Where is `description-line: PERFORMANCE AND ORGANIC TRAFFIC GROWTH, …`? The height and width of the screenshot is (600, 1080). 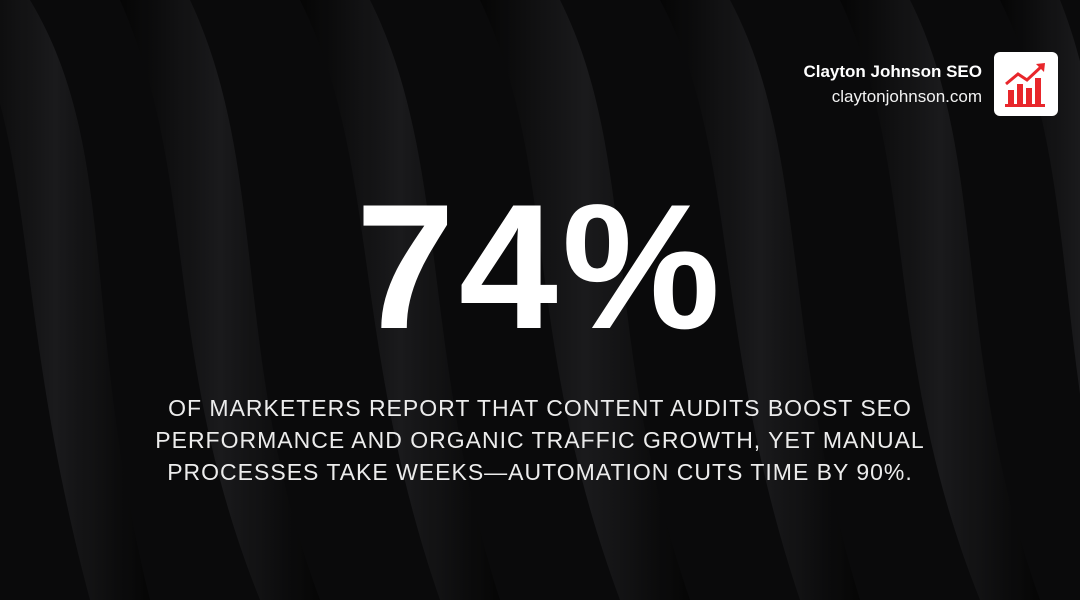 description-line: PERFORMANCE AND ORGANIC TRAFFIC GROWTH, … is located at coordinates (540, 440).